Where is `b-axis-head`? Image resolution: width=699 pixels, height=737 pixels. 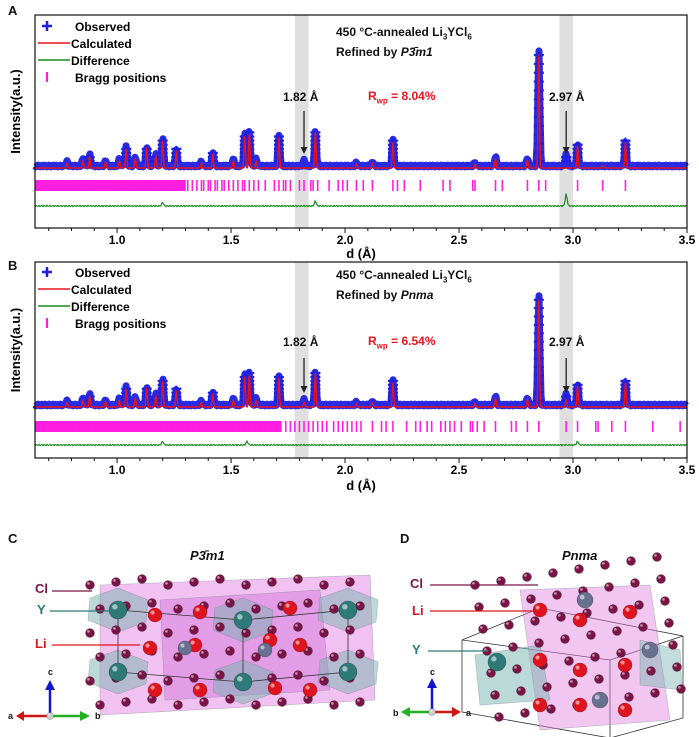 b-axis-head is located at coordinates (405, 712).